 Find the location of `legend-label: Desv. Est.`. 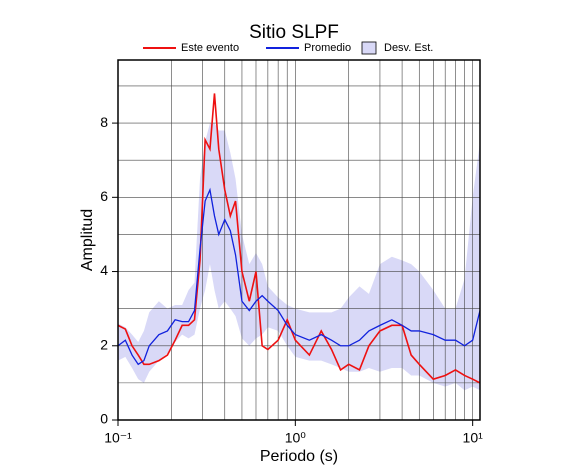

legend-label: Desv. Est. is located at coordinates (408, 48).